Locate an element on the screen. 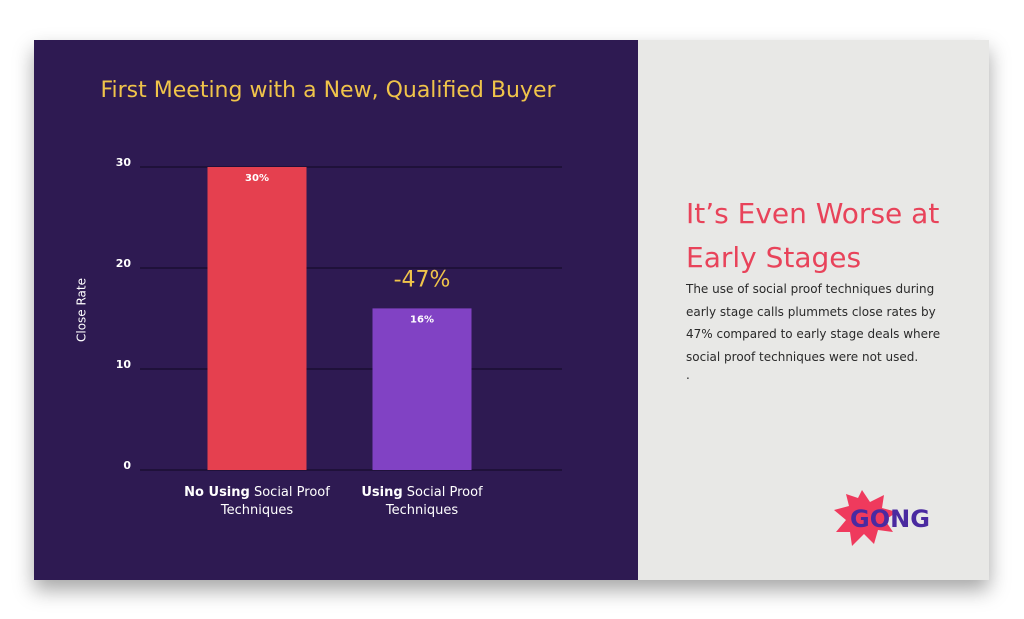  annotation: -47% is located at coordinates (422, 279).